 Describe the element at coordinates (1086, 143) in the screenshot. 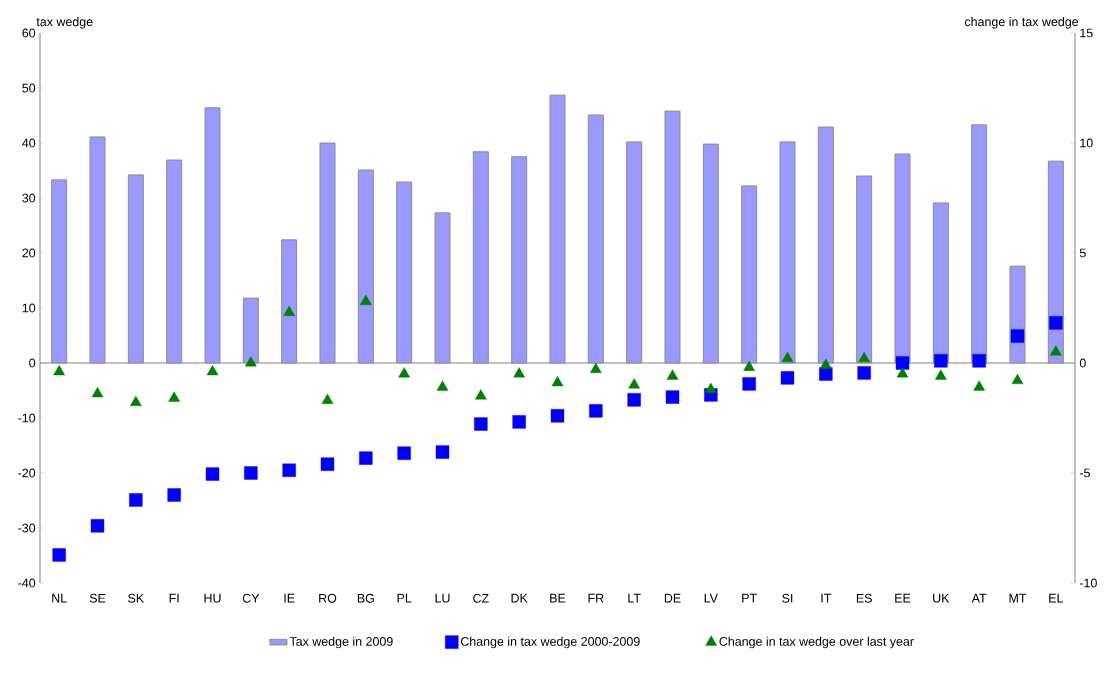

I see `y2-tick-label: 10` at that location.